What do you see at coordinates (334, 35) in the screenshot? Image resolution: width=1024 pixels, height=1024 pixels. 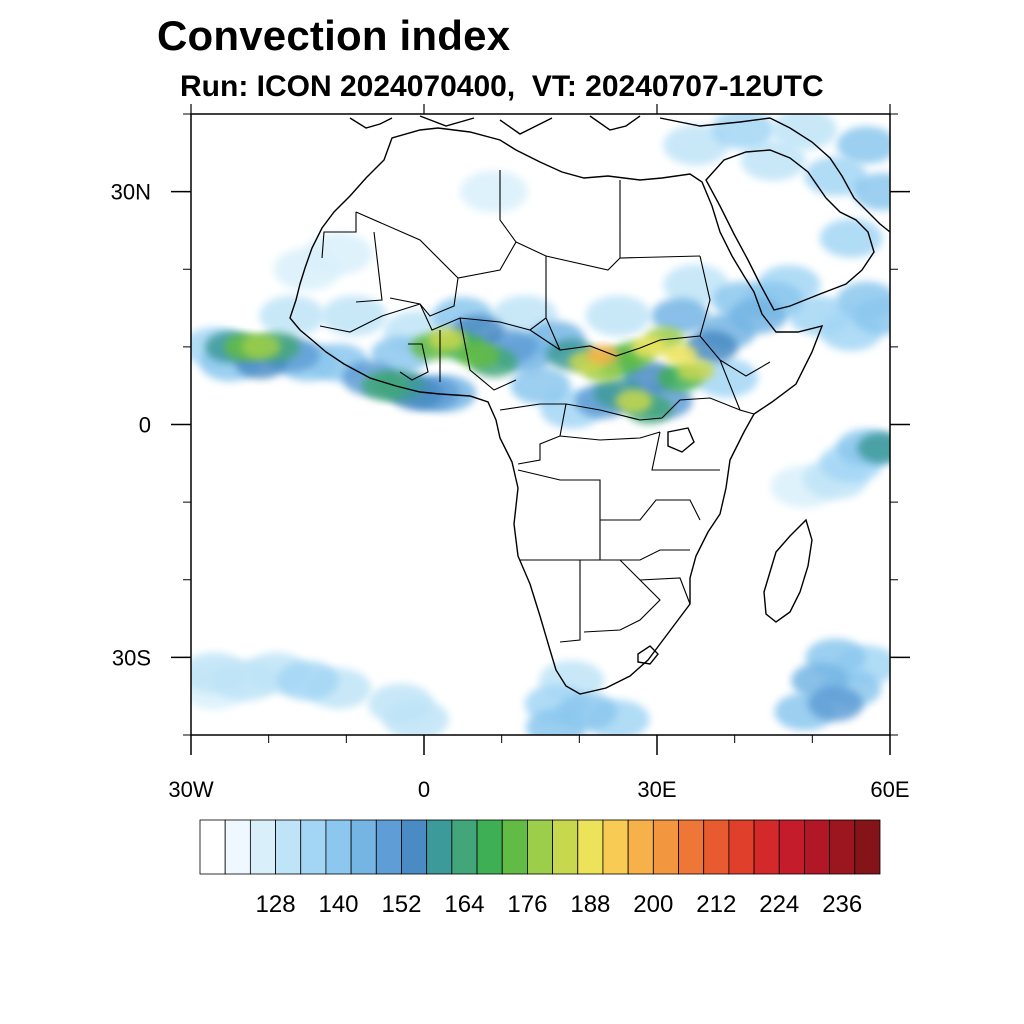 I see `map-title: Convection index` at bounding box center [334, 35].